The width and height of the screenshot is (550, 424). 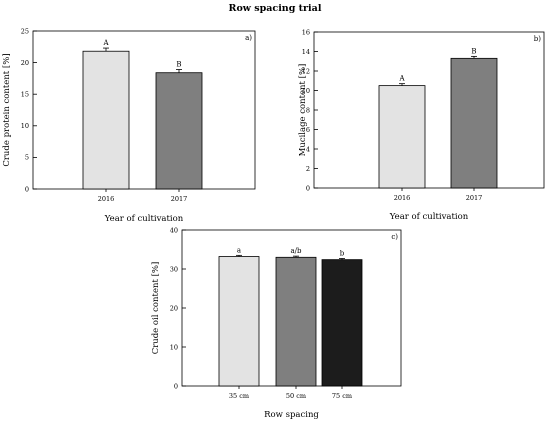 I want to click on panel-label: b), so click(x=537, y=39).